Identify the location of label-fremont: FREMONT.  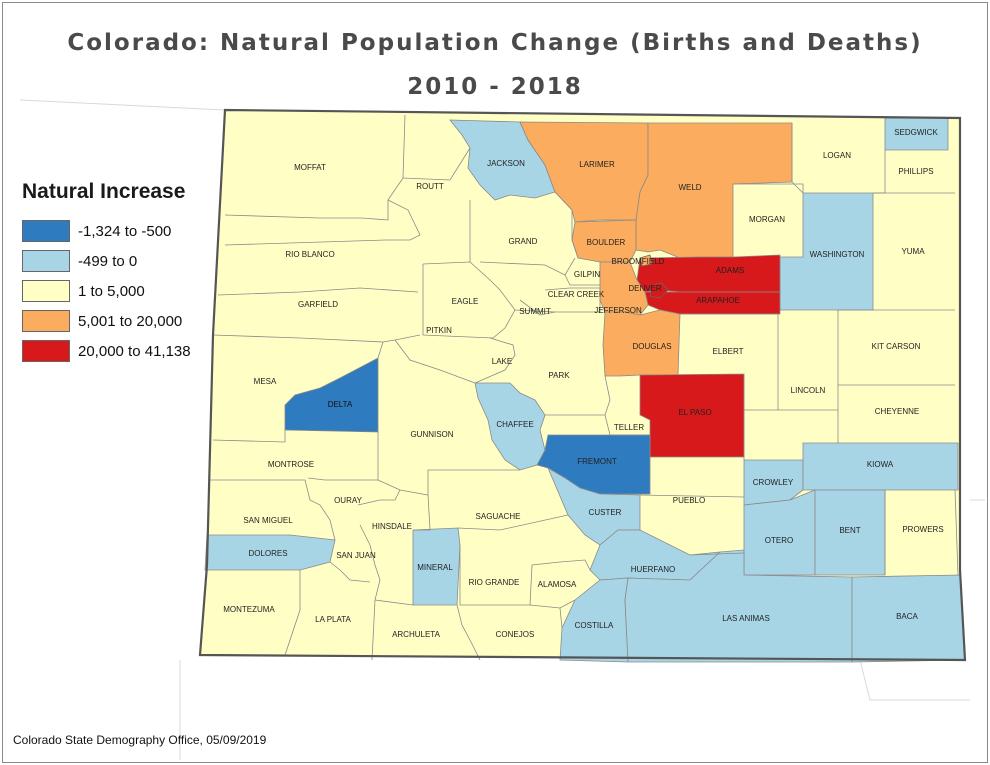
(597, 461).